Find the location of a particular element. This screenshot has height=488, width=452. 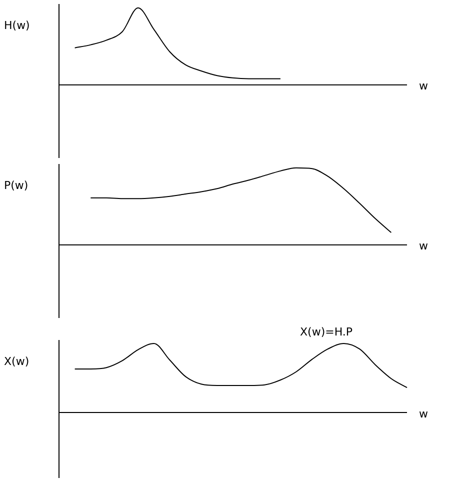

y-axis-title: X(w) is located at coordinates (17, 361).